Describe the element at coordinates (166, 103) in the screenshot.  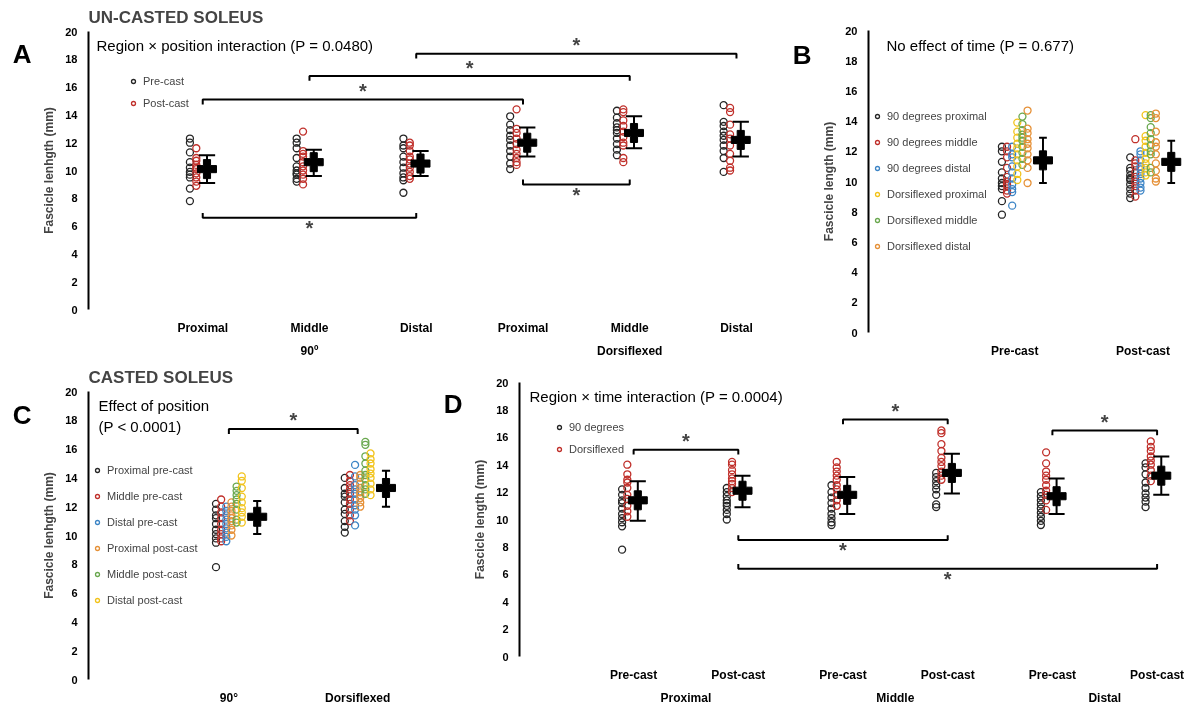
I see `legend-label: Post-cast` at that location.